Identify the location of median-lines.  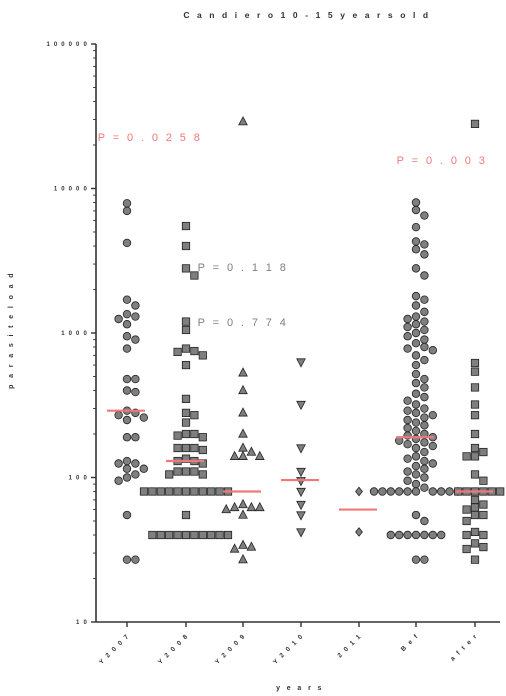
(300, 460).